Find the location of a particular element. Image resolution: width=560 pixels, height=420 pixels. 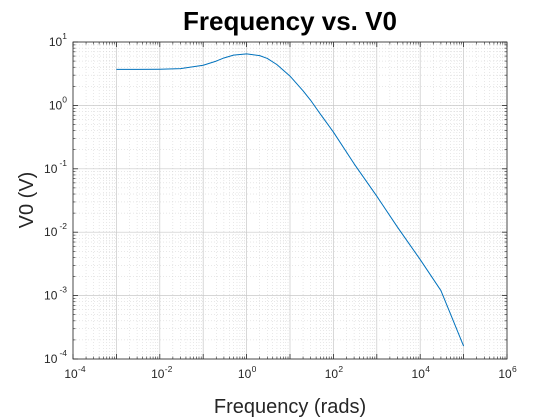

y-axis-label: V0 (V) is located at coordinates (27, 200).